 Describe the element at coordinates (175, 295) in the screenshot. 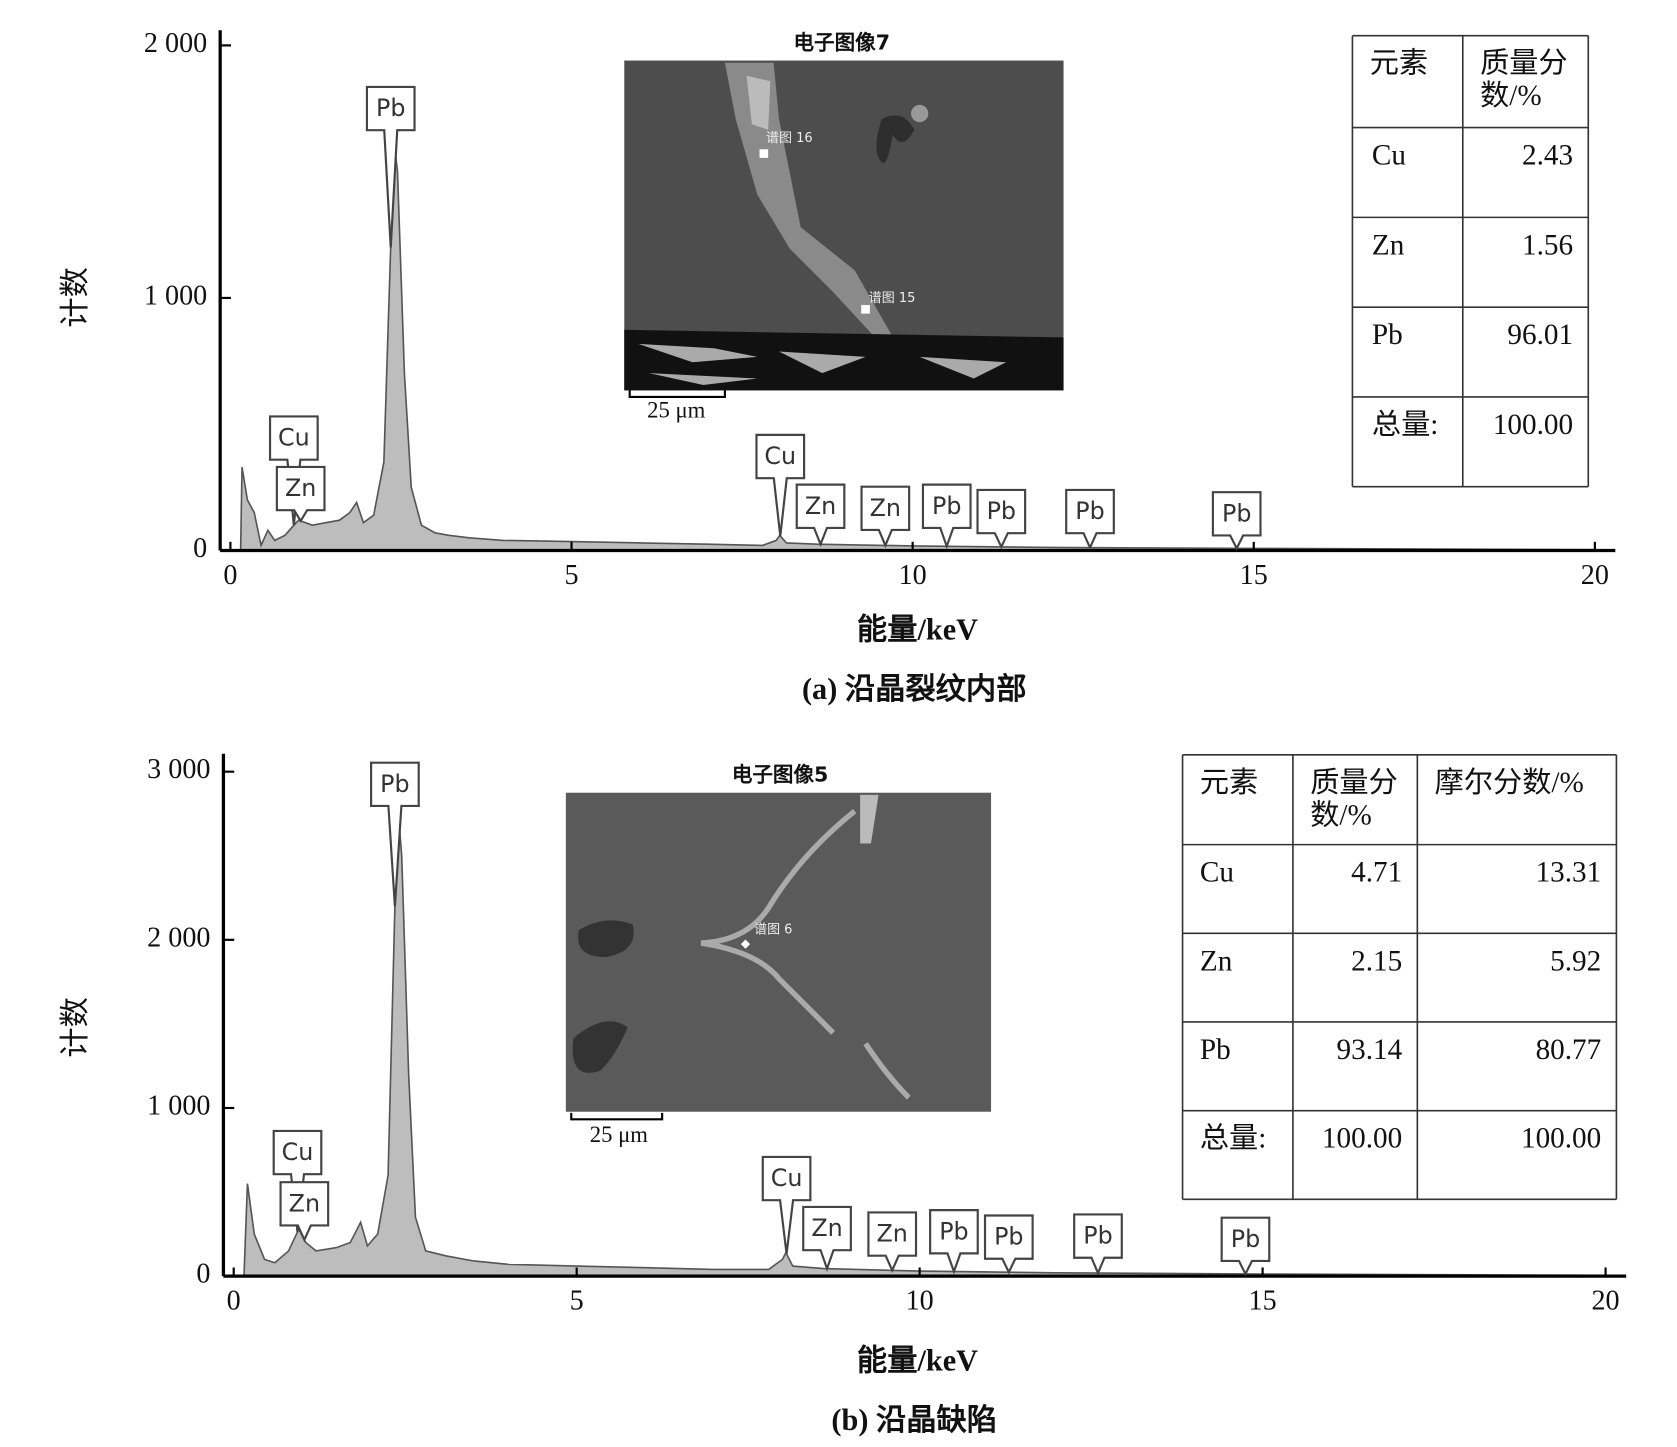

I see `y-tick-label: 1 000` at that location.